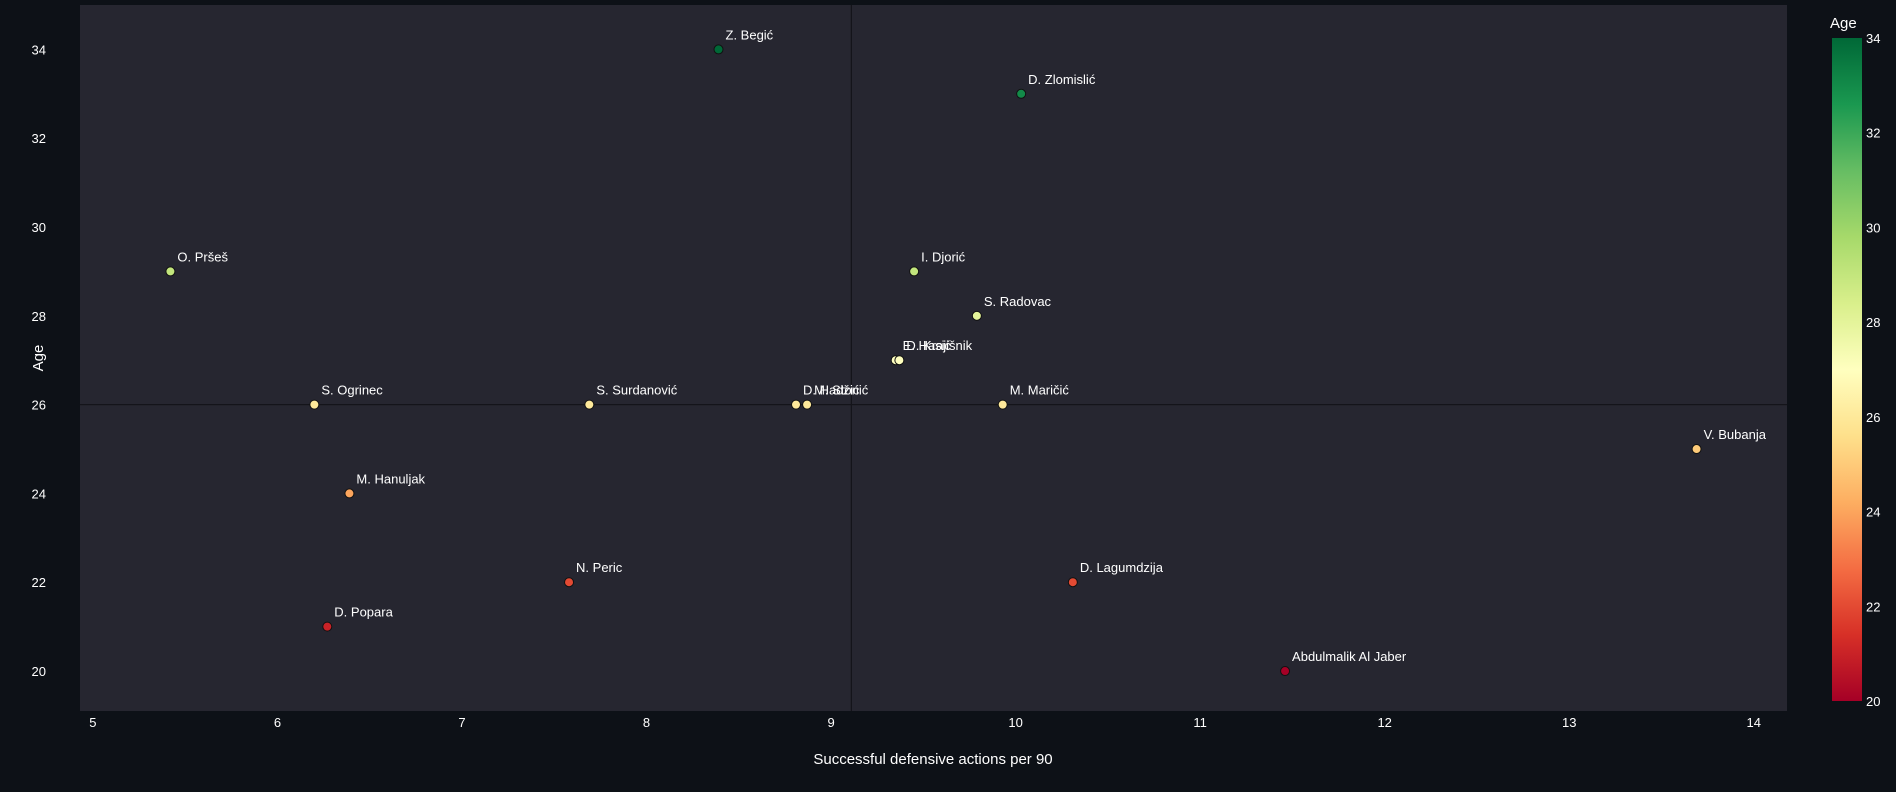 The width and height of the screenshot is (1896, 792). What do you see at coordinates (750, 34) in the screenshot?
I see `data-point-label: Z. Begić` at bounding box center [750, 34].